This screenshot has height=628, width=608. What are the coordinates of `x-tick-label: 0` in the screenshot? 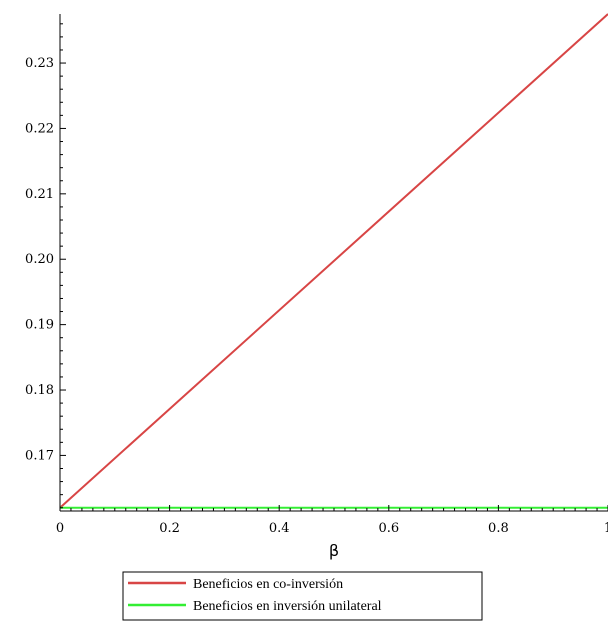 It's located at (60, 528).